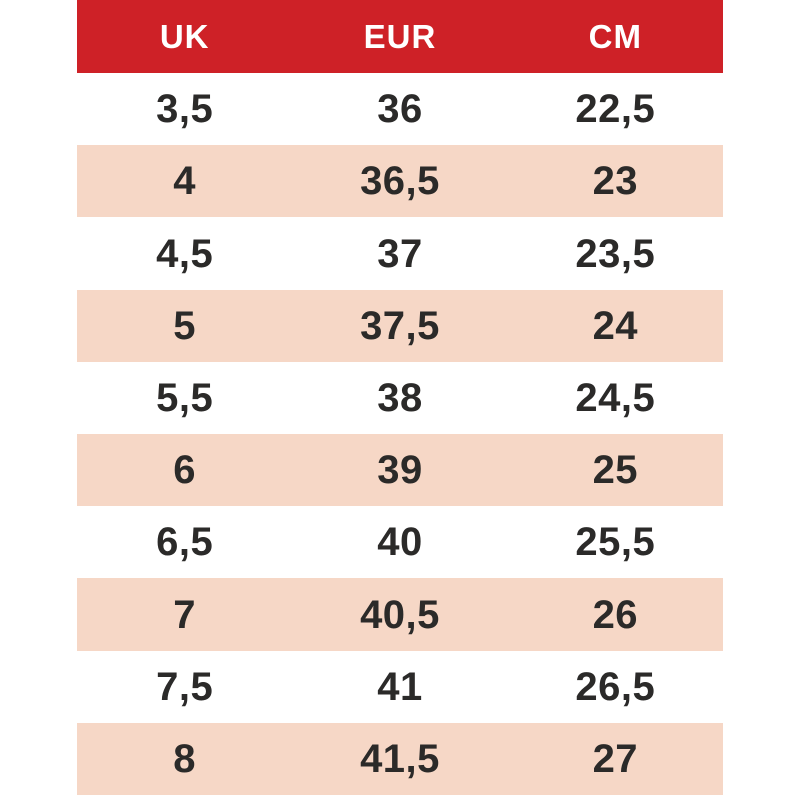 The image size is (800, 800). What do you see at coordinates (615, 325) in the screenshot?
I see `table-cell: 24` at bounding box center [615, 325].